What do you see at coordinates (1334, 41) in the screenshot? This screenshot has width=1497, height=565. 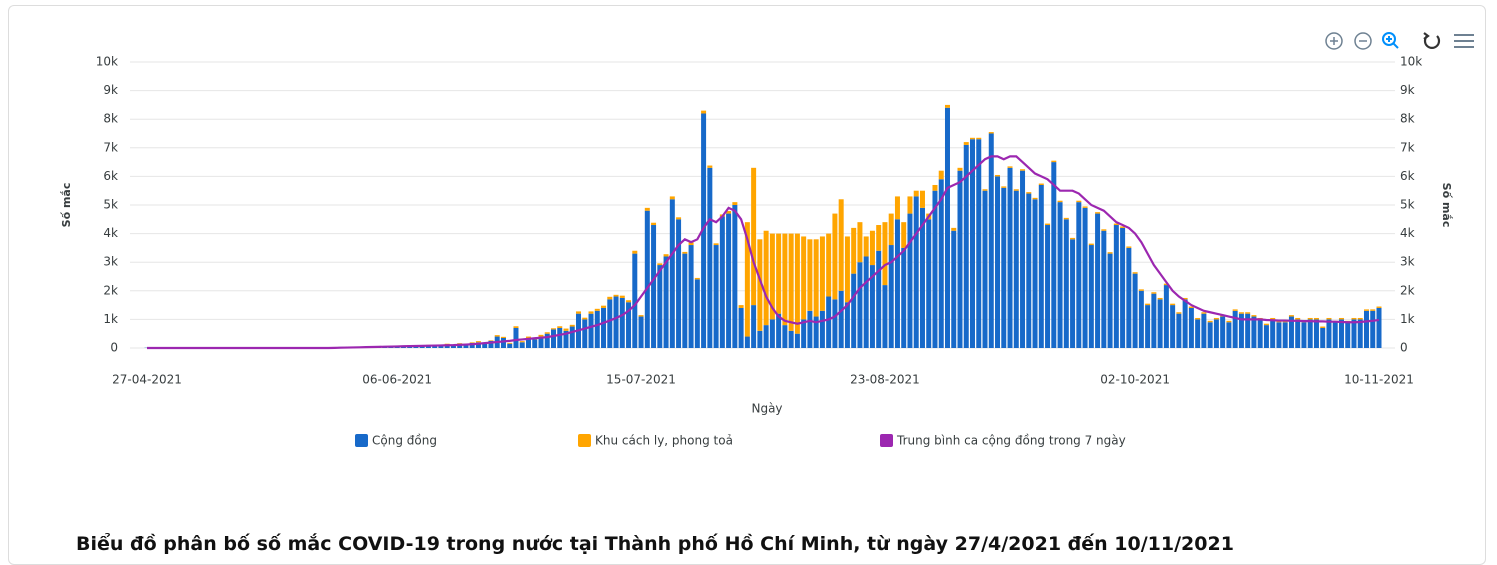 I see `zoom-in-button` at bounding box center [1334, 41].